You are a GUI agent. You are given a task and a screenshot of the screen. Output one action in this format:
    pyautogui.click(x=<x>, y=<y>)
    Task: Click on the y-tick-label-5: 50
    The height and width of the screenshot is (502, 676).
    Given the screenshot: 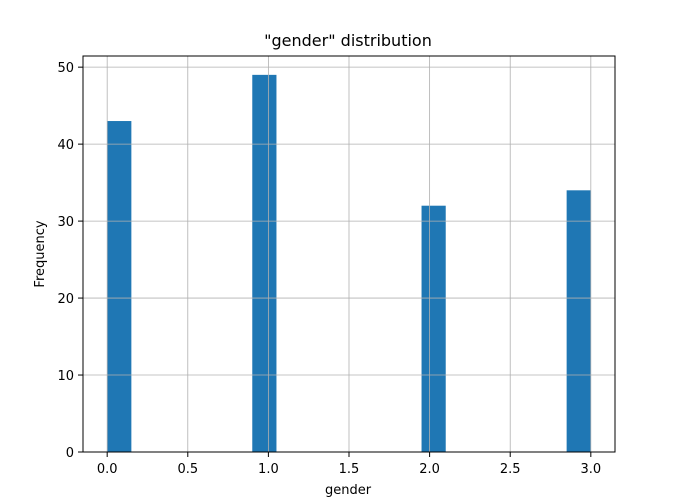 What is the action you would take?
    pyautogui.click(x=65, y=68)
    